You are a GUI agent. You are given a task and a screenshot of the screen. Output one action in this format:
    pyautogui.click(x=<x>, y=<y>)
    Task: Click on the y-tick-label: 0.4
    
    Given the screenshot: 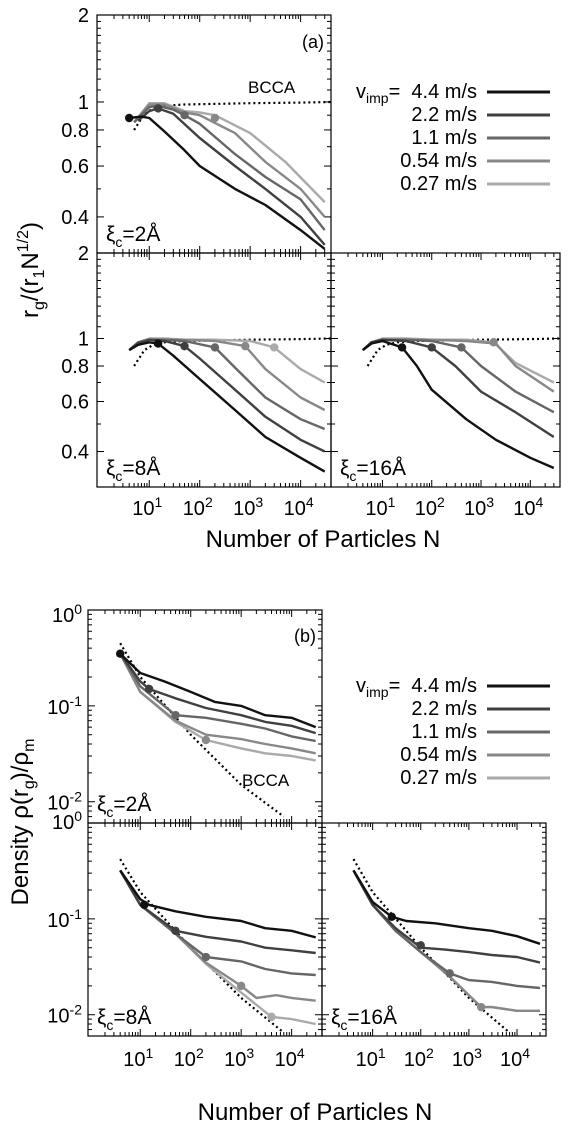 What is the action you would take?
    pyautogui.click(x=75, y=218)
    